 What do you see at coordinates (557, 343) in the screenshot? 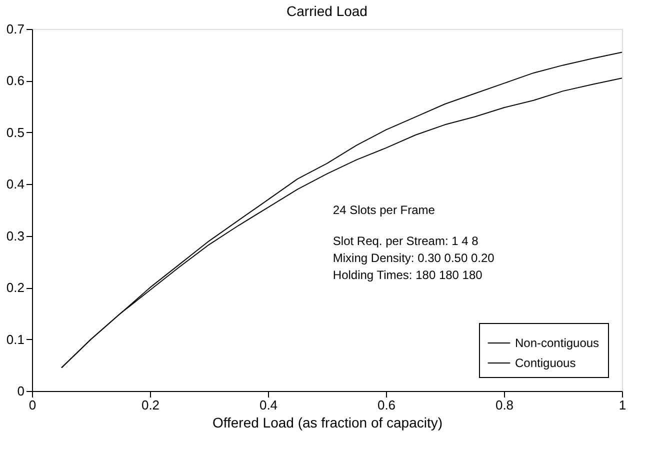
I see `legend-label: Non-contiguous` at bounding box center [557, 343].